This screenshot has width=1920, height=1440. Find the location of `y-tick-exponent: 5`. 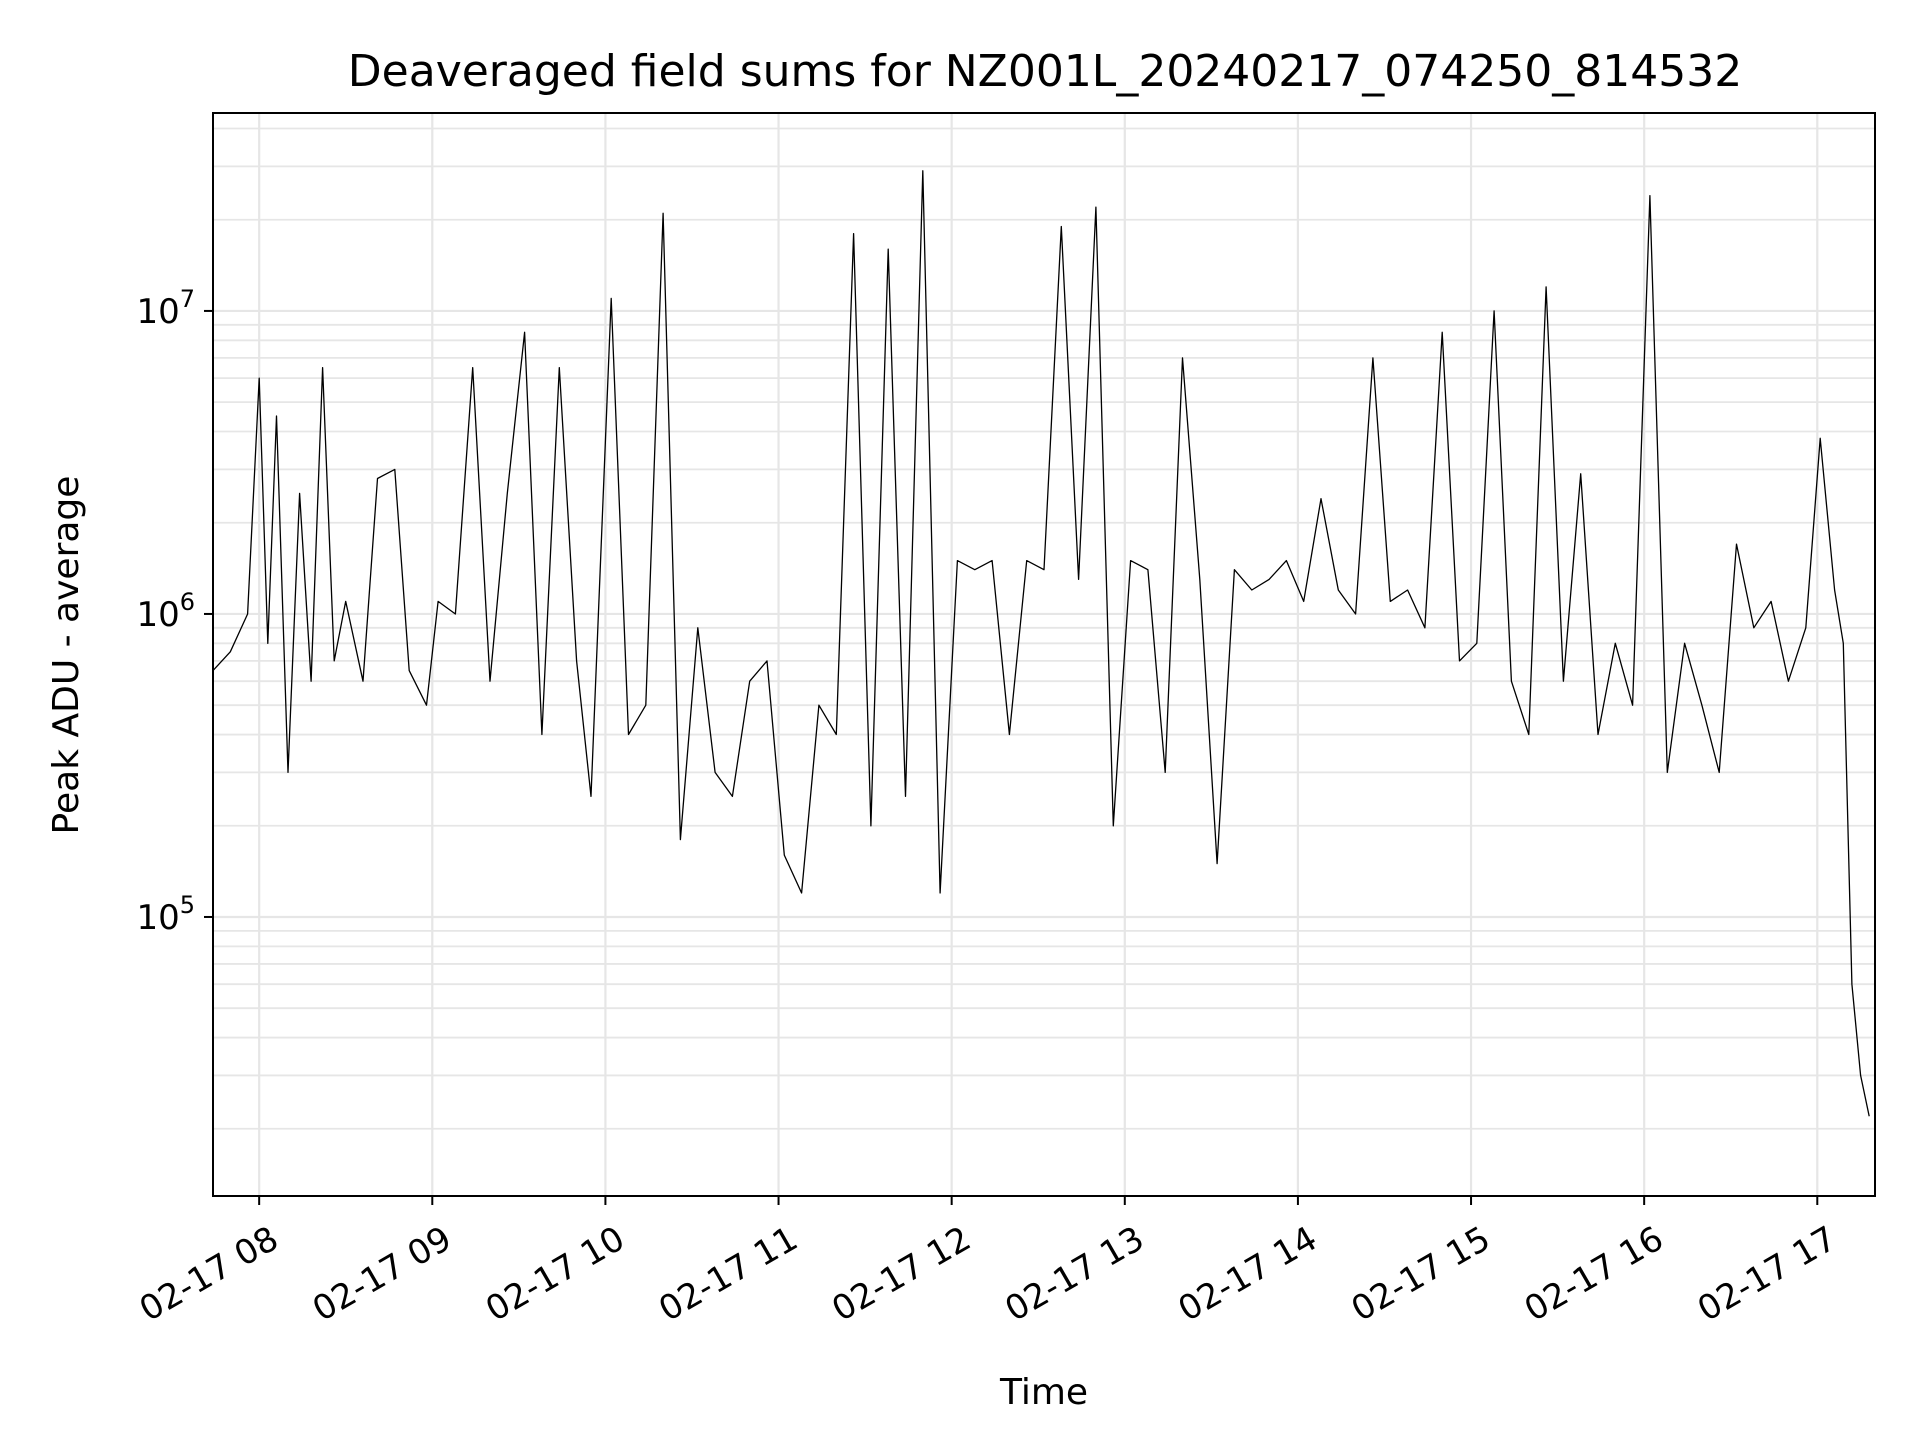

y-tick-exponent: 5 is located at coordinates (187, 905).